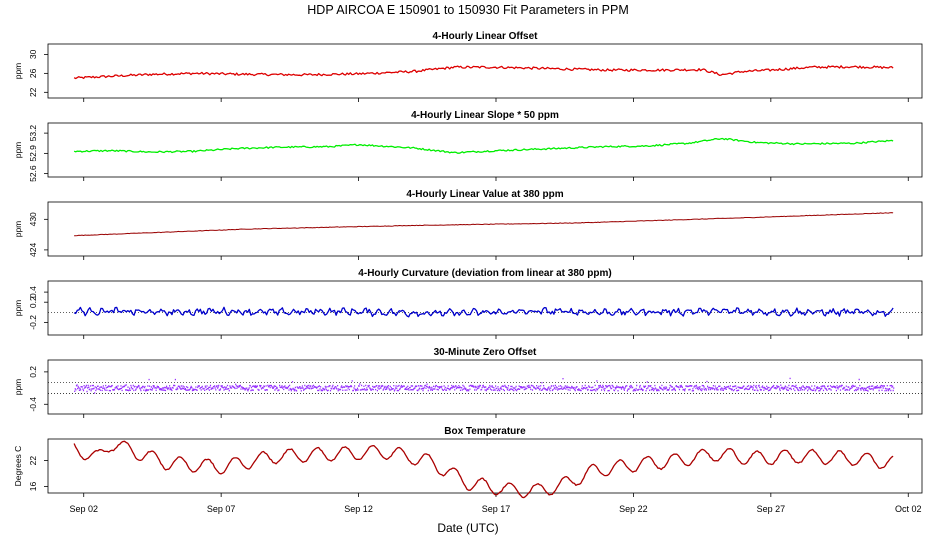 The height and width of the screenshot is (540, 936). I want to click on panel-1: 4-Hourly Linear Offset ppm 22 26 30, so click(468, 66).